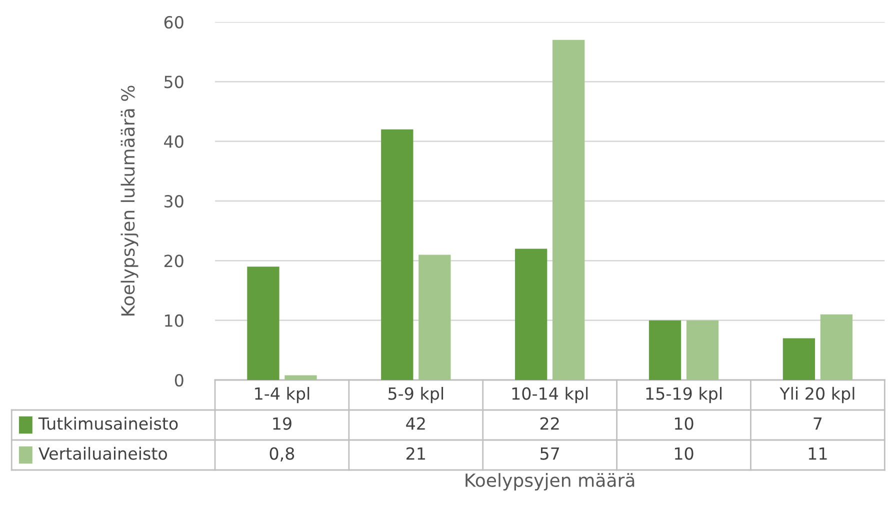 The image size is (890, 529). I want to click on x-tick-label: 15-19 kpl, so click(684, 395).